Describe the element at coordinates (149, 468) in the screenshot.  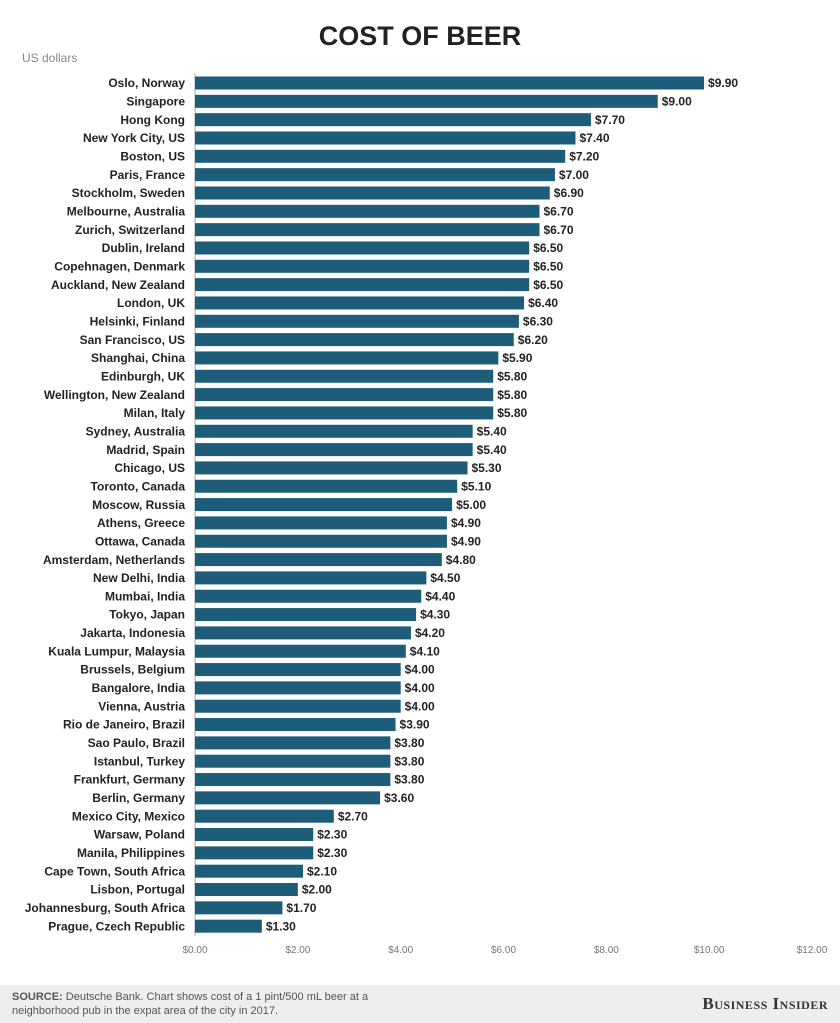
I see `y-tick-label: Chicago, US` at that location.